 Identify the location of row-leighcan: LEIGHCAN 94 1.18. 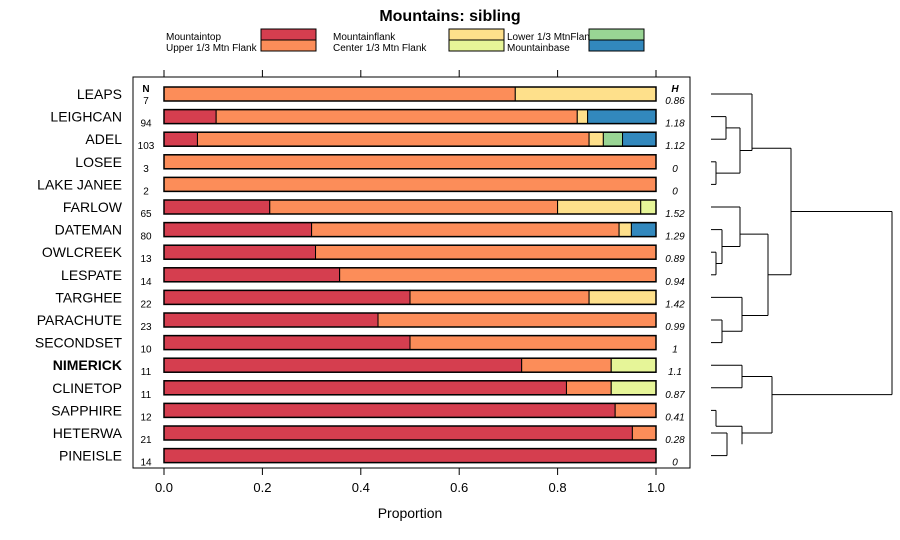
(367, 119).